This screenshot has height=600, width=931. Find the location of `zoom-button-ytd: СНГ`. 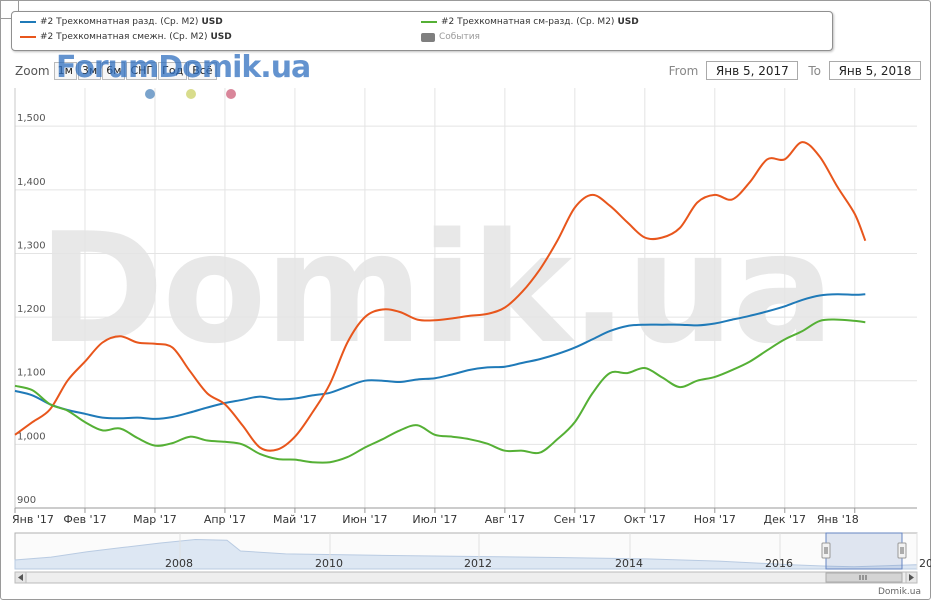

zoom-button-ytd: СНГ is located at coordinates (142, 71).